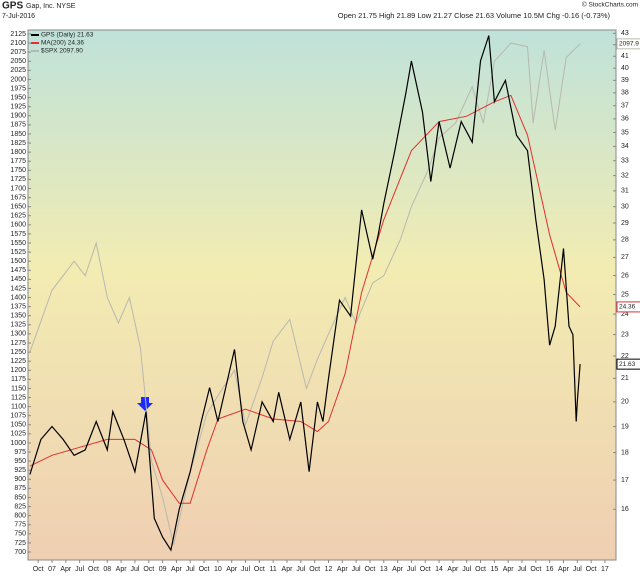 The width and height of the screenshot is (640, 581). Describe the element at coordinates (20, 452) in the screenshot. I see `y-tick-label: 975` at that location.